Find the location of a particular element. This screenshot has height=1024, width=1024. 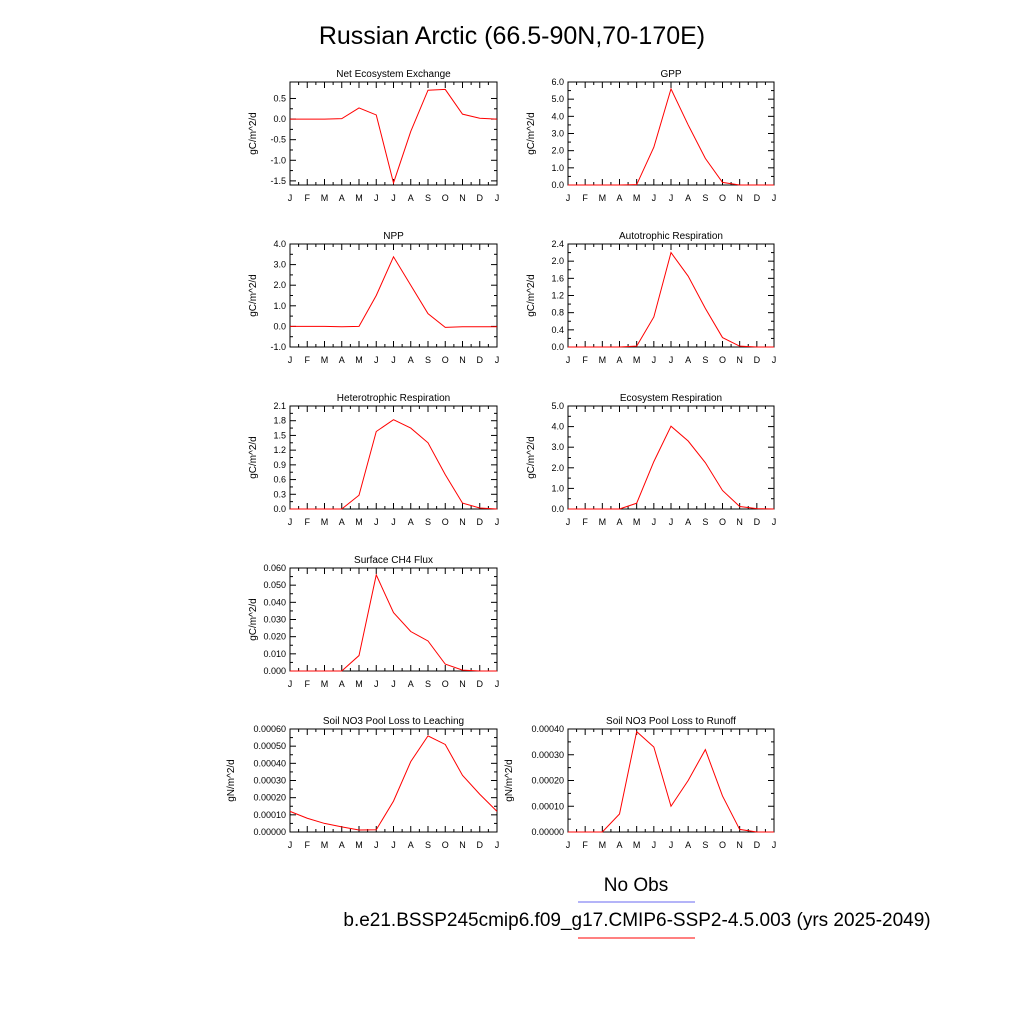

y-tick-label: 5.0 is located at coordinates (557, 99).